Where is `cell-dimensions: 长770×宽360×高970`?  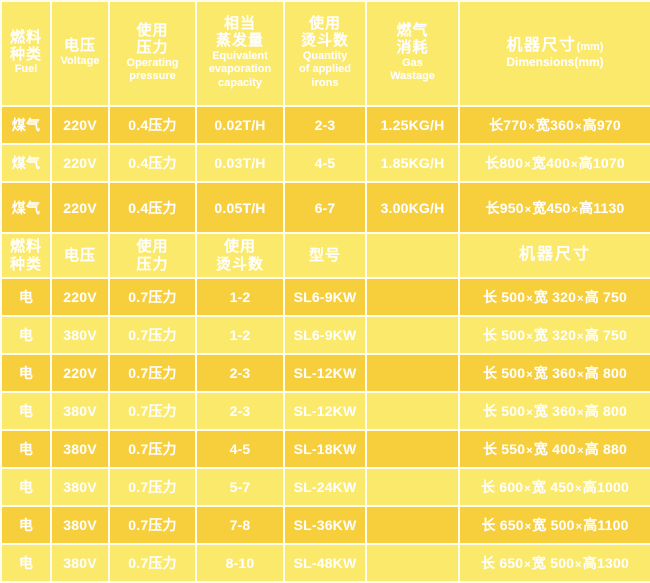 cell-dimensions: 长770×宽360×高970 is located at coordinates (554, 125).